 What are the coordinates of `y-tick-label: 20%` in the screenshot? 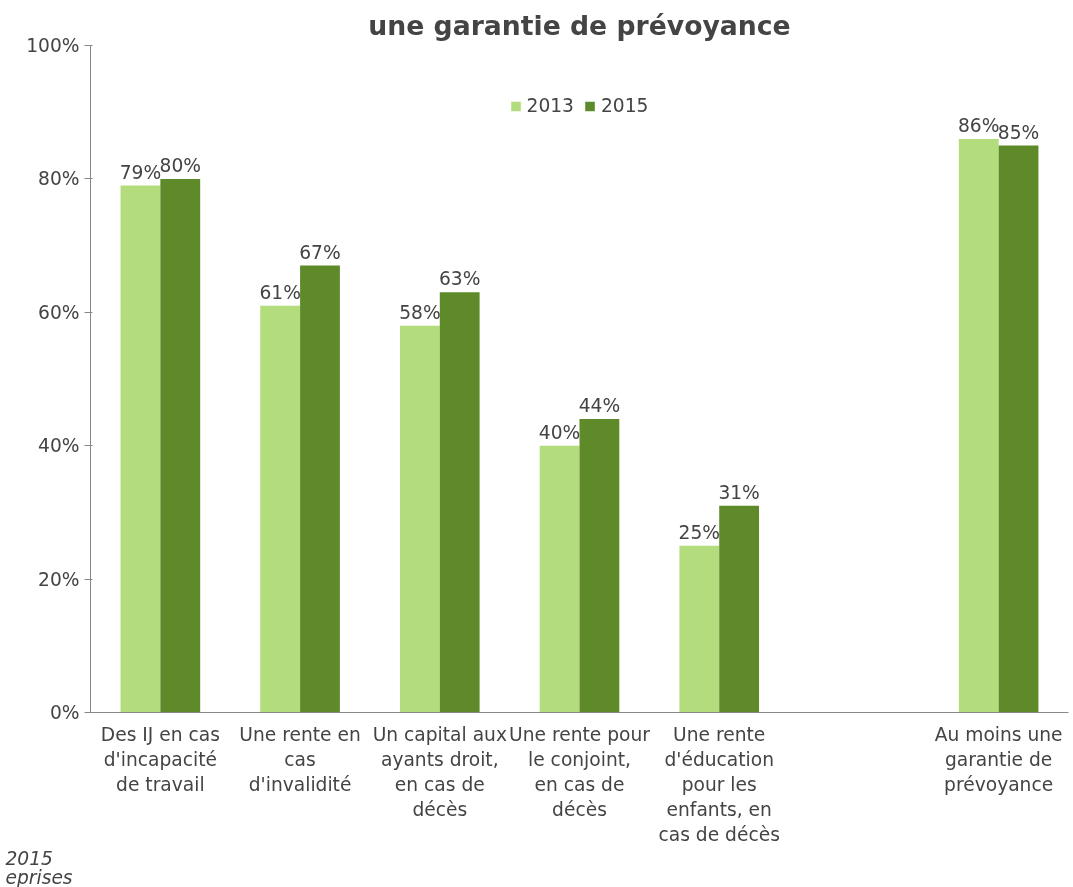 It's located at (59, 579).